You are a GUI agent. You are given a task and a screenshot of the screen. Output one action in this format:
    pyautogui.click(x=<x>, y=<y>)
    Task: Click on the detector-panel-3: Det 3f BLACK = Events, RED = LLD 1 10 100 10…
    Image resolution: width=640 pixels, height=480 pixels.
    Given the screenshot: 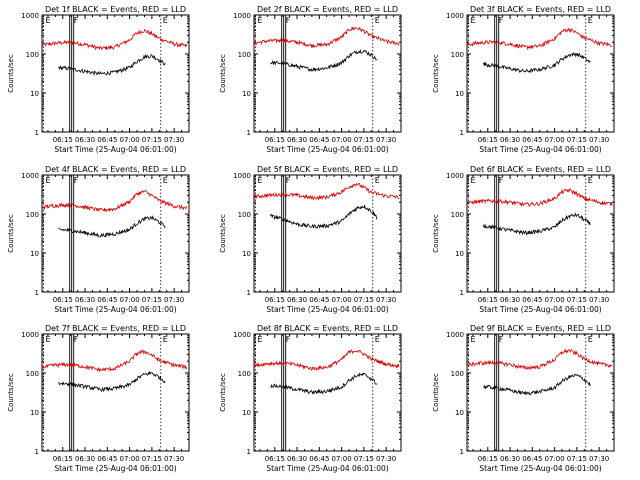 What is the action you would take?
    pyautogui.click(x=523, y=79)
    